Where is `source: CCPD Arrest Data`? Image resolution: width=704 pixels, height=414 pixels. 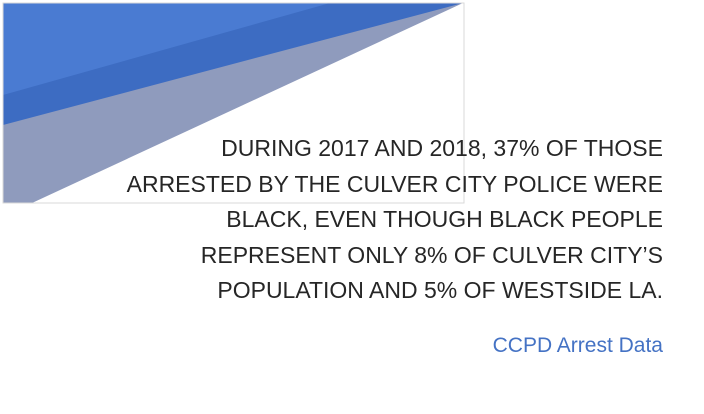
source: CCPD Arrest Data is located at coordinates (578, 345).